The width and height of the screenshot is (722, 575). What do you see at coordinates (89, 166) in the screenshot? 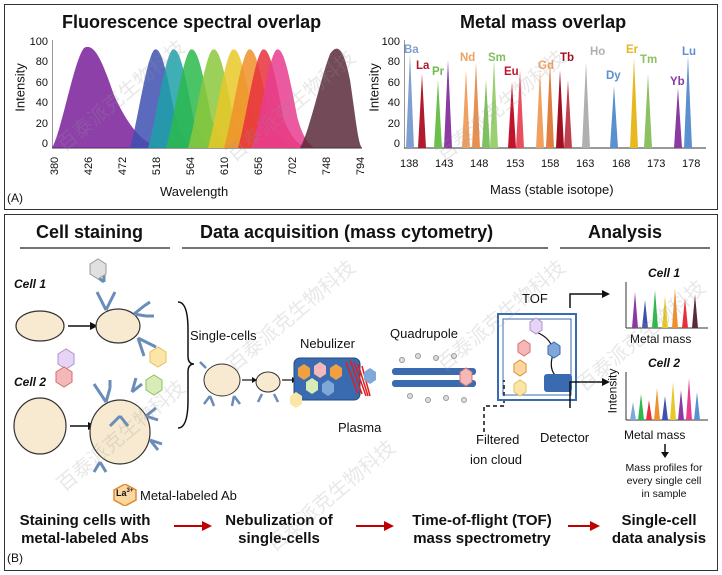
I see `x-tick: 426` at bounding box center [89, 166].